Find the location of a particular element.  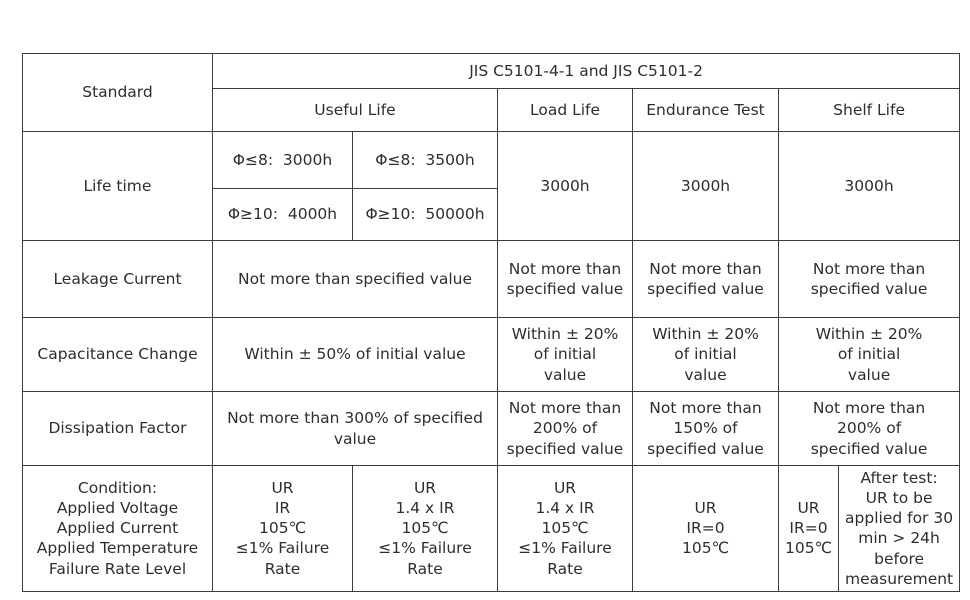

life-time-useful-d10-cell-2: Φ≥10: 50000h is located at coordinates (425, 214).